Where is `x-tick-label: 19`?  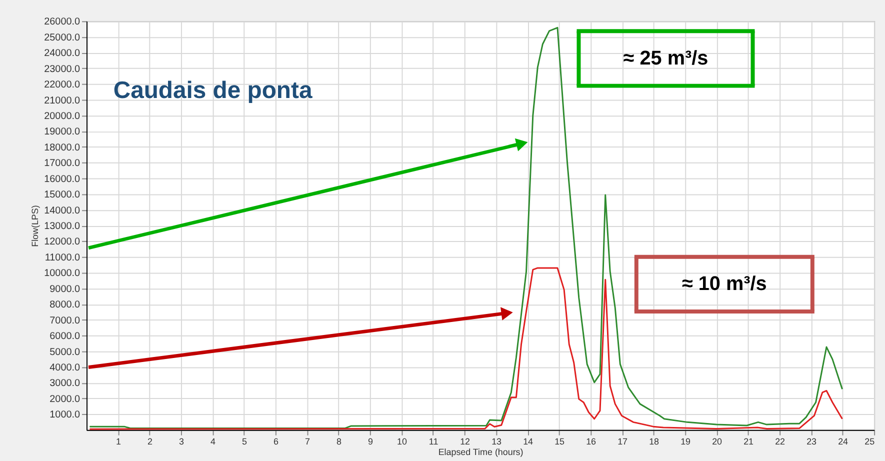 x-tick-label: 19 is located at coordinates (685, 441).